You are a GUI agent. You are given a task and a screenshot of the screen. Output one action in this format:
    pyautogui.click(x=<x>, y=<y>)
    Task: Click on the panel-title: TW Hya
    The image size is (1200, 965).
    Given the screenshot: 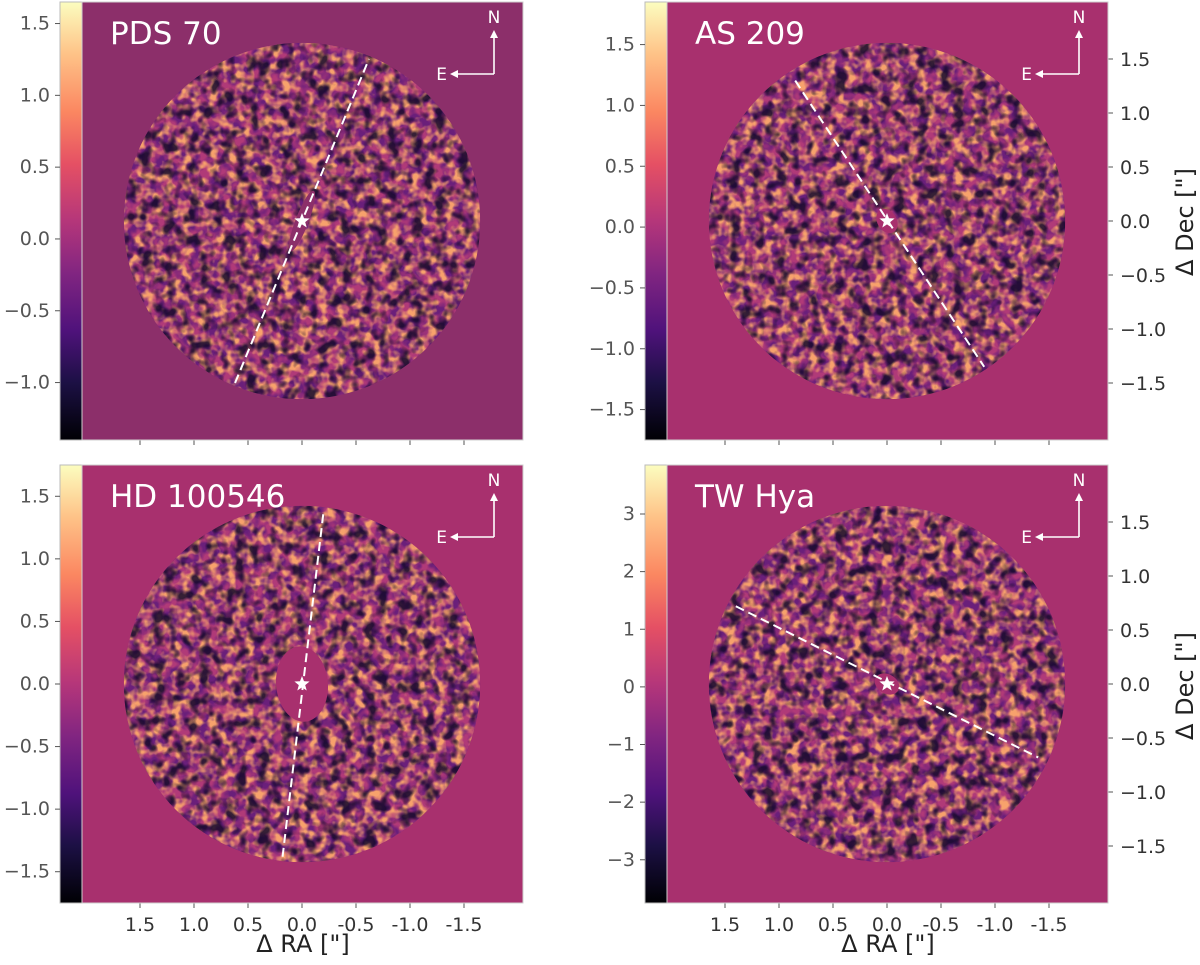 What is the action you would take?
    pyautogui.click(x=754, y=497)
    